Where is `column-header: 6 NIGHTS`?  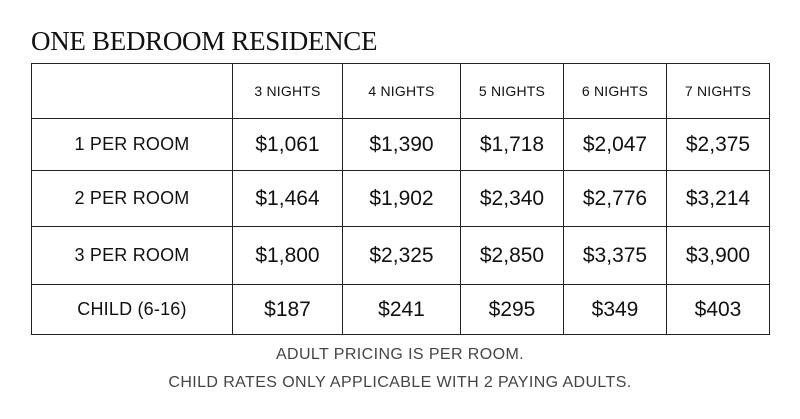
column-header: 6 NIGHTS is located at coordinates (615, 91).